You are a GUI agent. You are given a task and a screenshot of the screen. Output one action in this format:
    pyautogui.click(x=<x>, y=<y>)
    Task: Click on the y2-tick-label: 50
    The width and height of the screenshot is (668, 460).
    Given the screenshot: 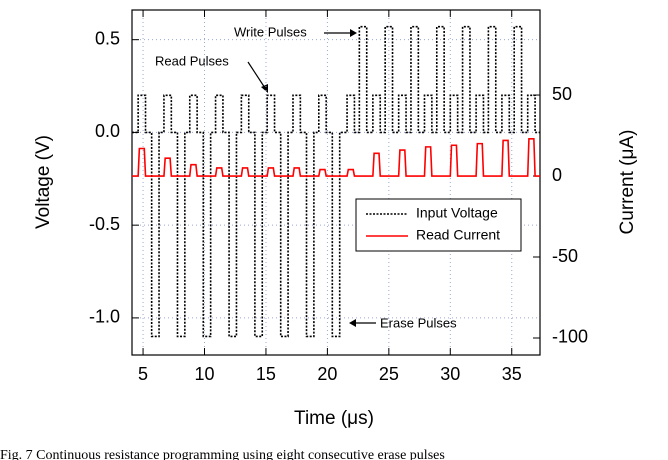 What is the action you would take?
    pyautogui.click(x=562, y=94)
    